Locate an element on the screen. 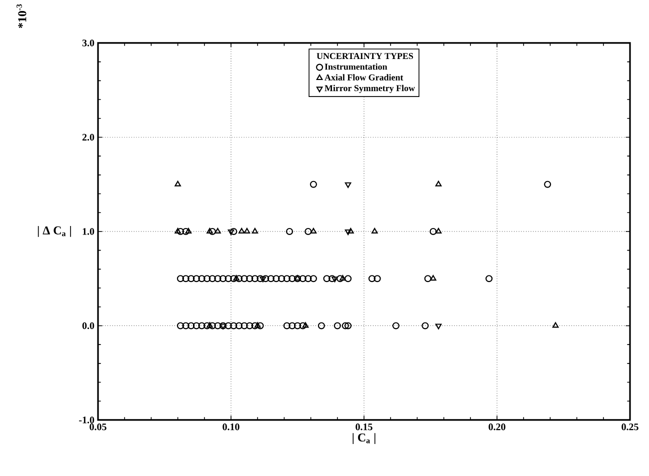  legend-label: Instrumentation is located at coordinates (356, 66).